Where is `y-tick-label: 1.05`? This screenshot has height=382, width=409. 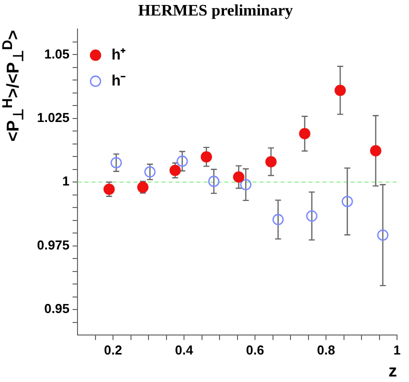 y-tick-label: 1.05 is located at coordinates (57, 54).